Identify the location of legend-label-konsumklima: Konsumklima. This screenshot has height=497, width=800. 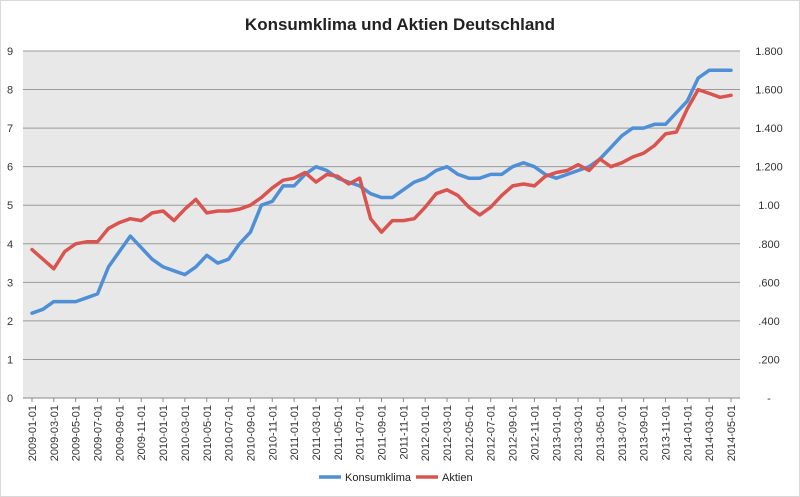
(378, 478).